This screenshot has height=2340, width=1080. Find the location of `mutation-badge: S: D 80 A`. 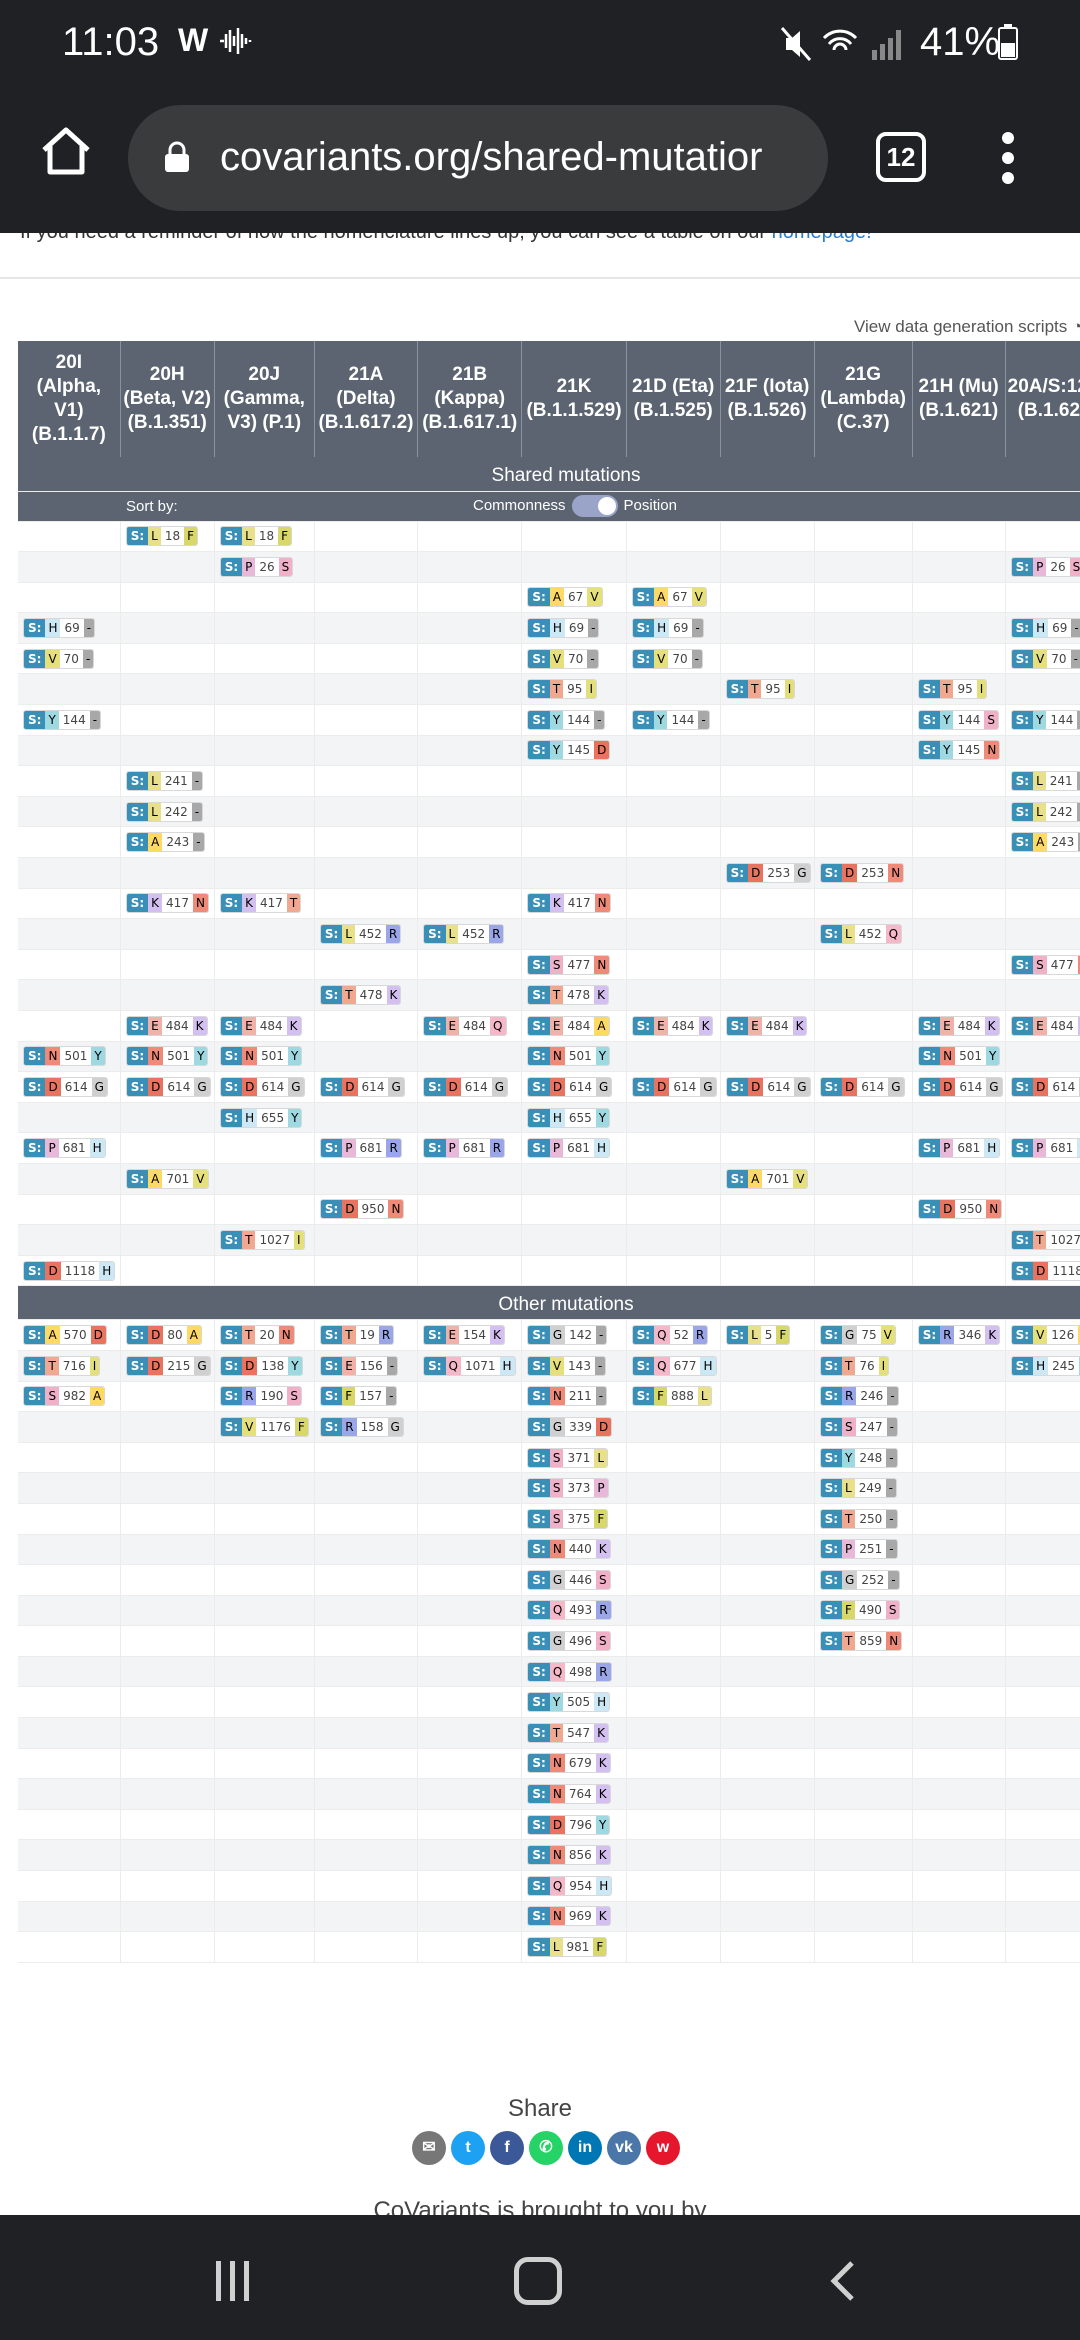

mutation-badge: S: D 80 A is located at coordinates (163, 1335).